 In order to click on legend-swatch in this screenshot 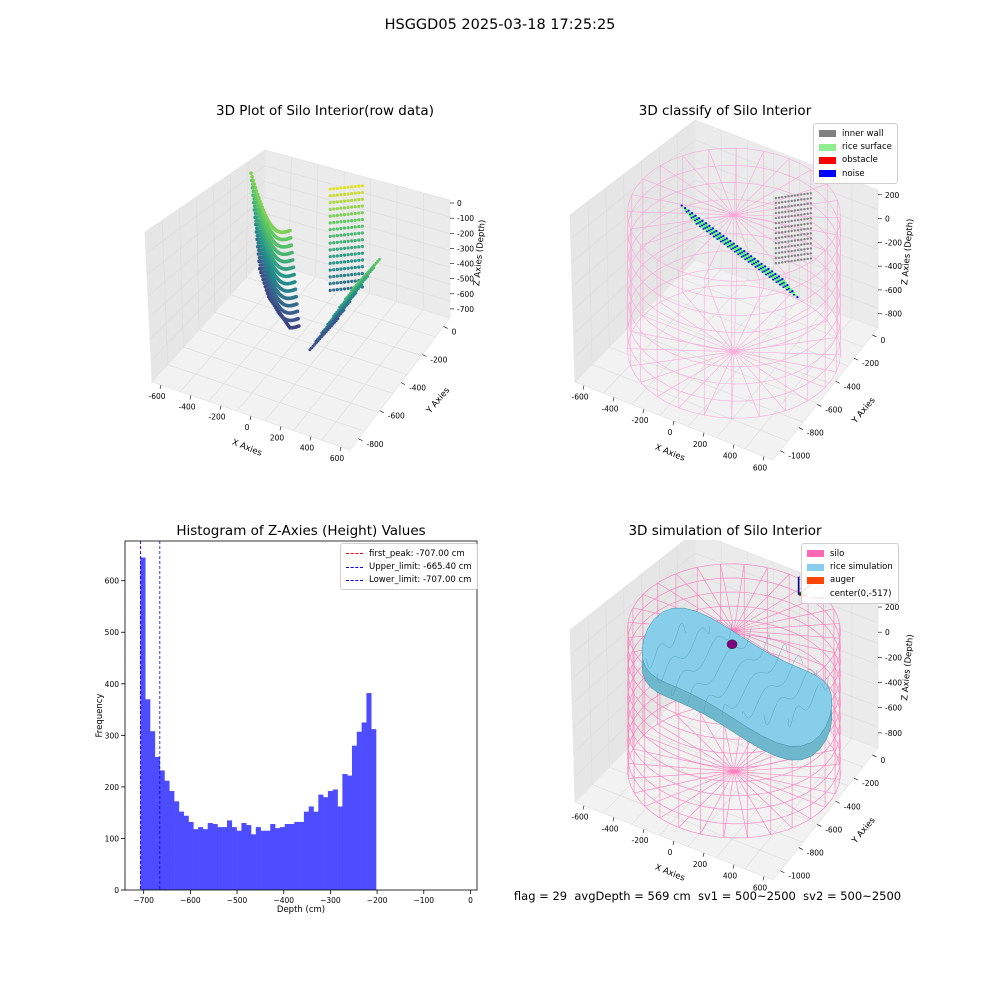, I will do `click(827, 134)`.